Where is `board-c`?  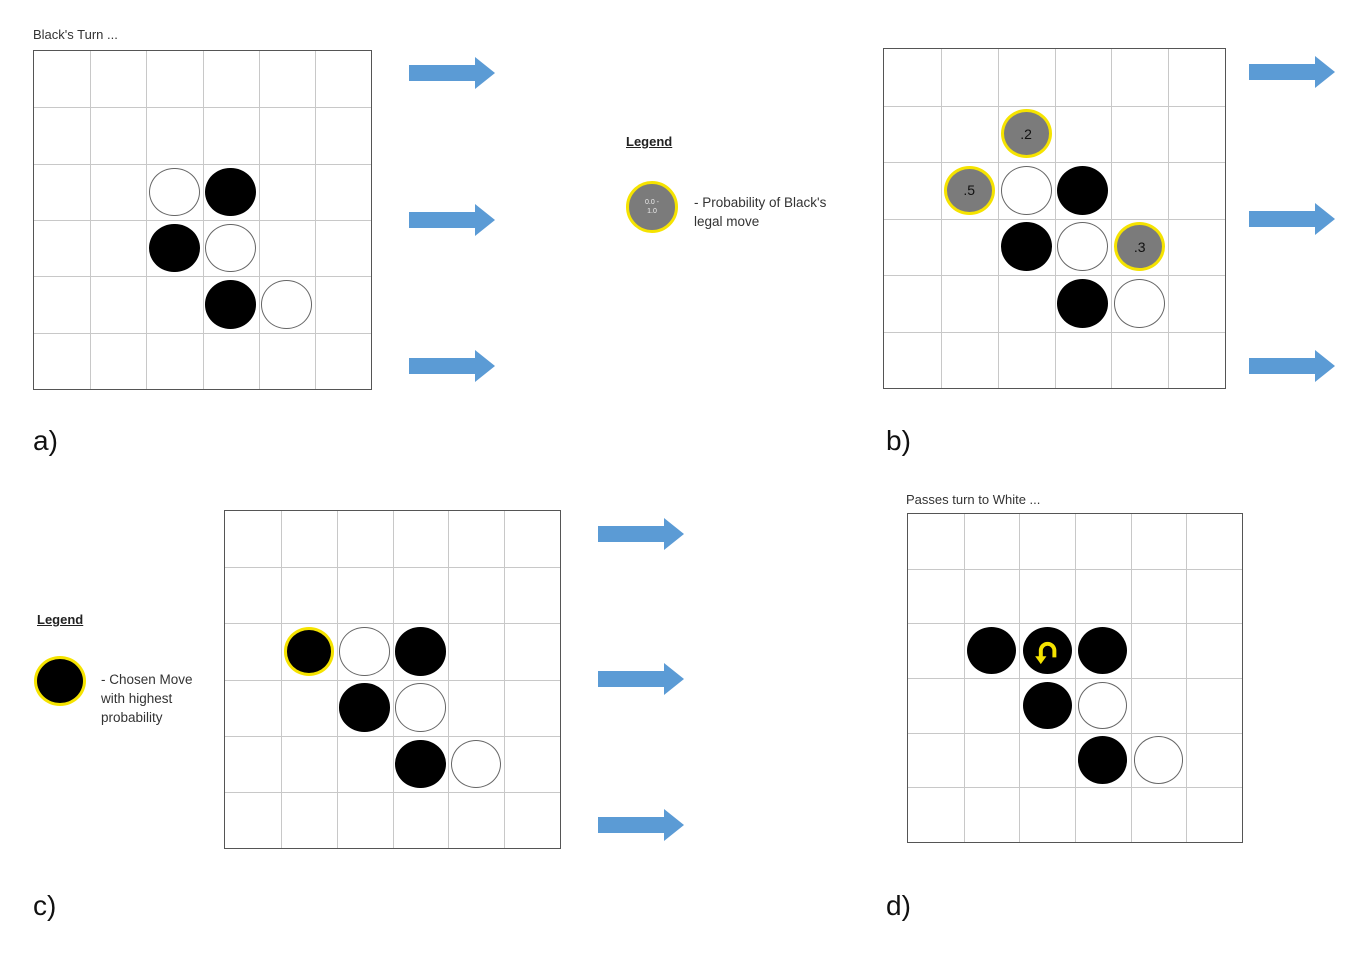
board-c is located at coordinates (392, 679).